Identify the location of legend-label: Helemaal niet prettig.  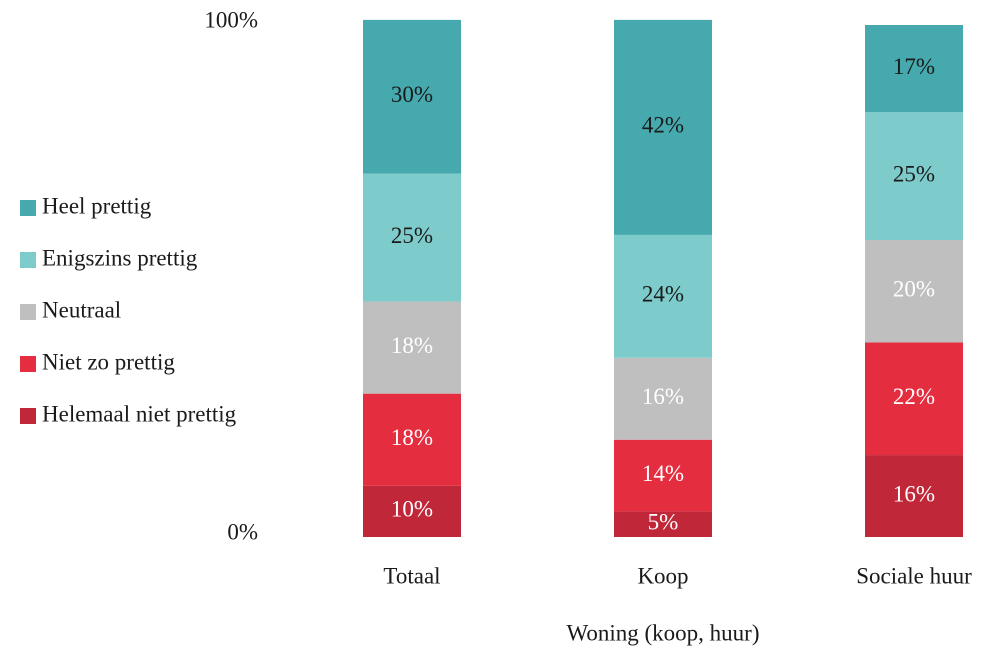
(139, 413).